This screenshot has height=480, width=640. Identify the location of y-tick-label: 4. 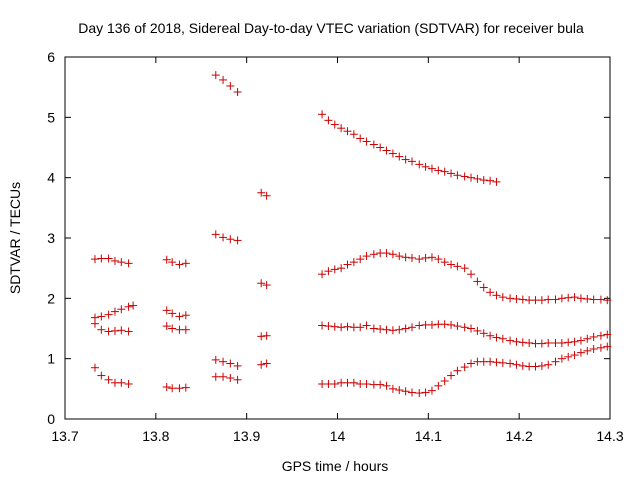
(51, 178).